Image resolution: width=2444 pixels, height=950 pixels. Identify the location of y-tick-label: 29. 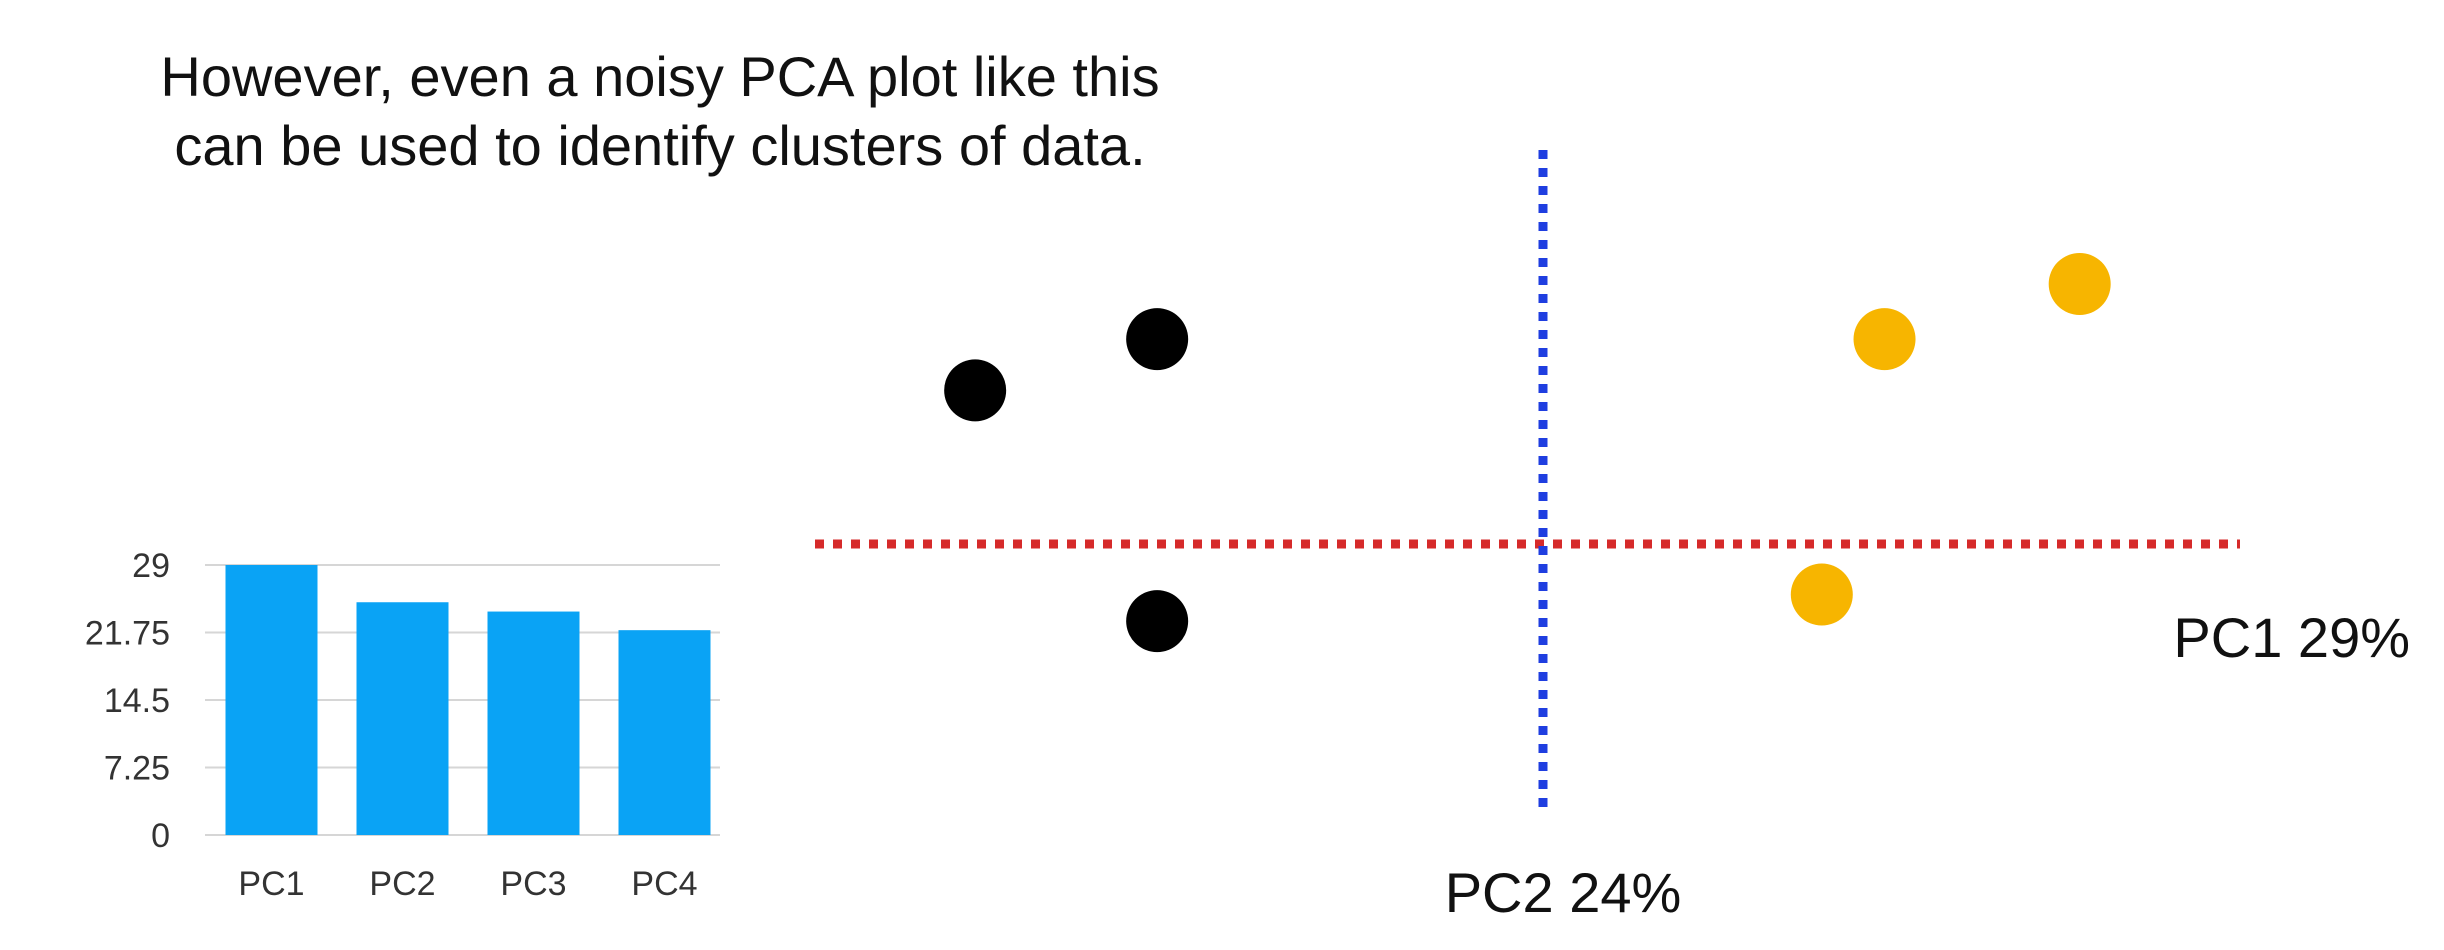
(151, 566).